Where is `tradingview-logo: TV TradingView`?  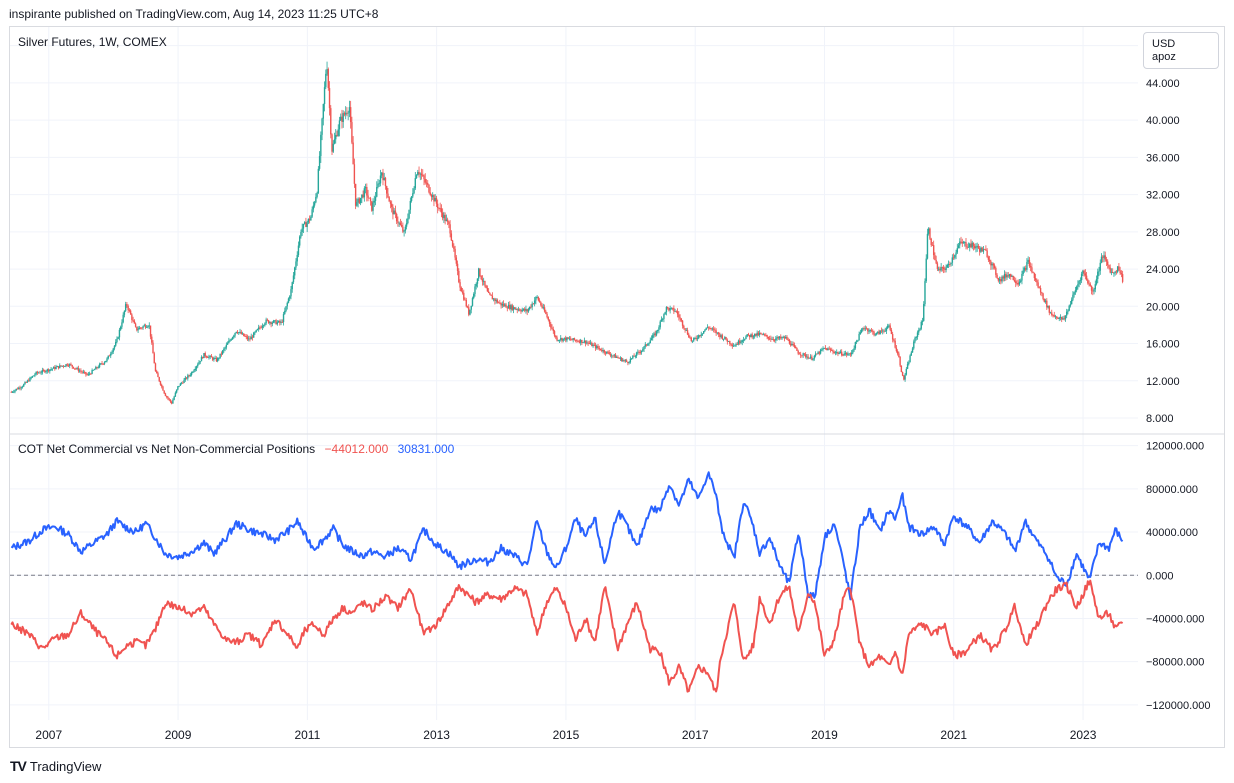
tradingview-logo: TV TradingView is located at coordinates (55, 766).